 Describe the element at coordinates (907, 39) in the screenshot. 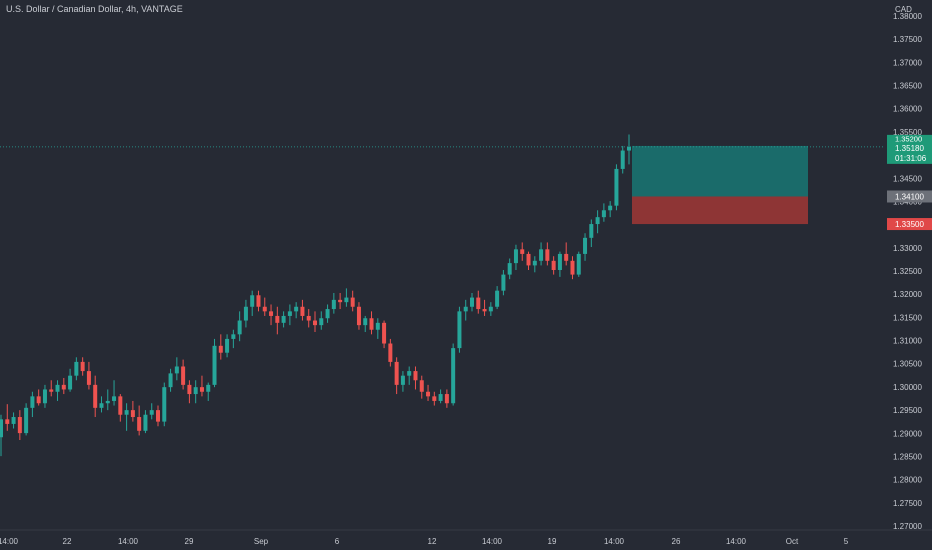

I see `price-axis-label: 1.37500` at that location.